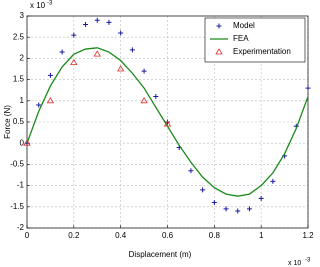  I want to click on y-tick-label: -1.5, so click(17, 206).